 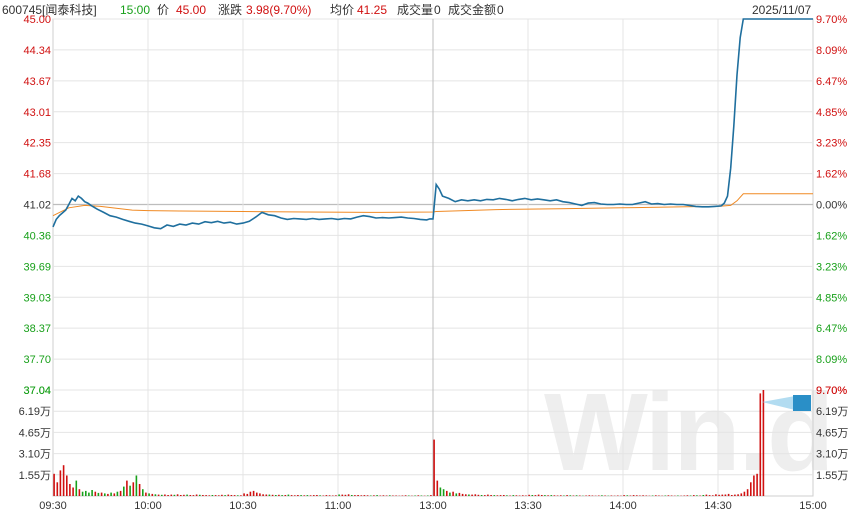 I want to click on percent-tick-label: 0.00%, so click(x=831, y=206).